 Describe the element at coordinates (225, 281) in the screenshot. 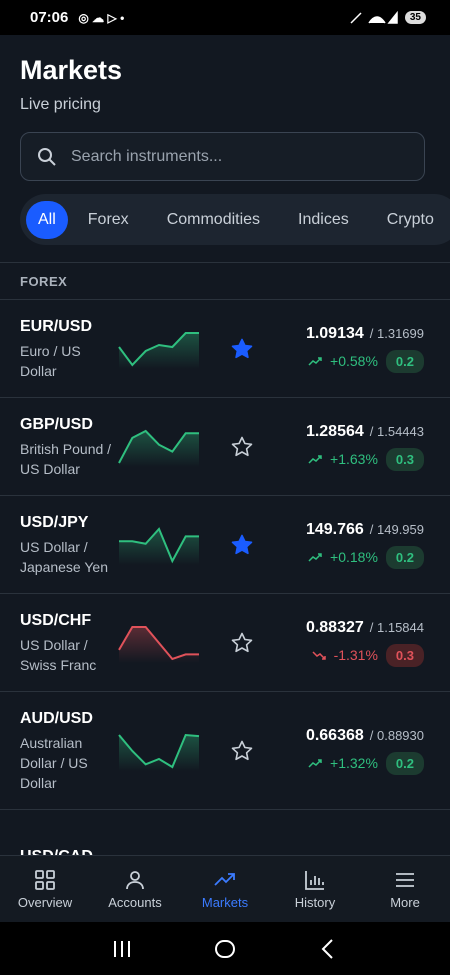

I see `section-header: FOREX` at that location.